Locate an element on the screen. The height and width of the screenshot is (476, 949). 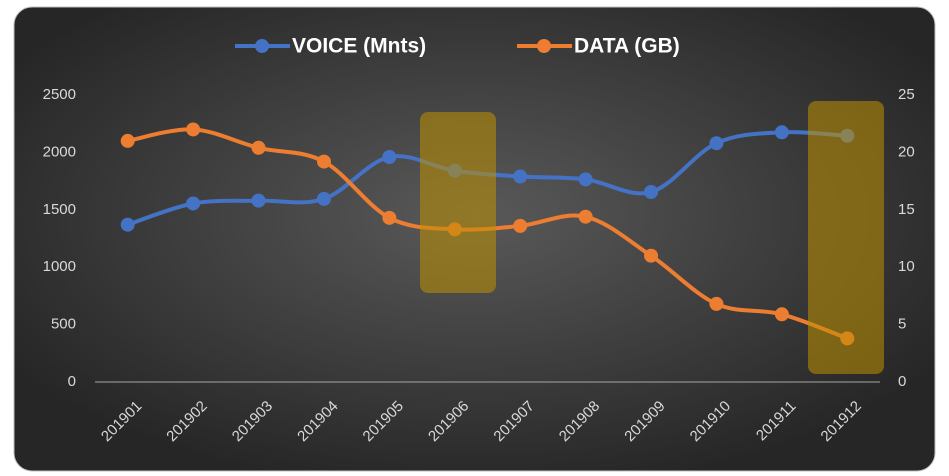
y2-tick-label: 20 is located at coordinates (906, 151).